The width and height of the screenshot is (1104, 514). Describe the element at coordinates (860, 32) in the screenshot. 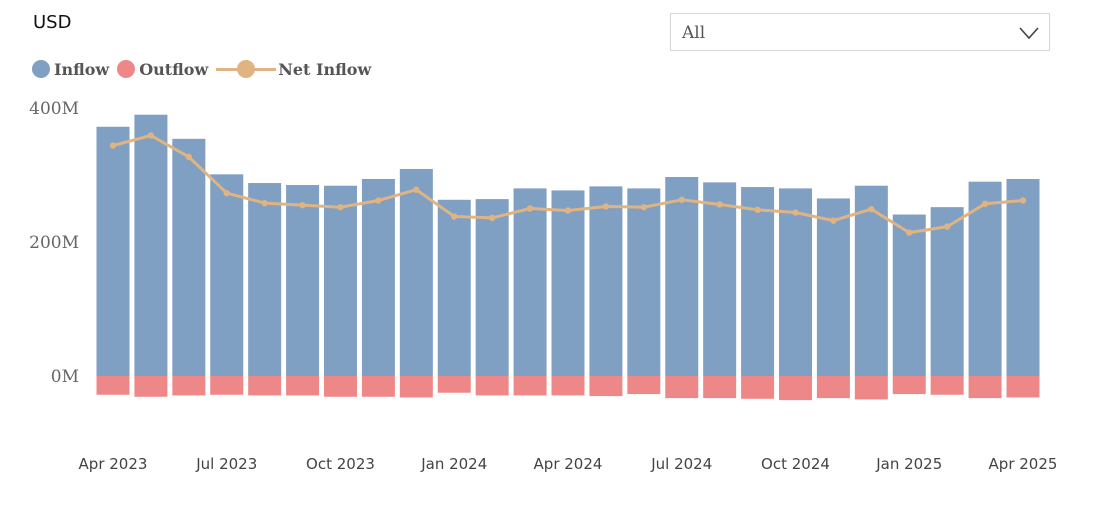

I see `filter-dropdown: All` at that location.